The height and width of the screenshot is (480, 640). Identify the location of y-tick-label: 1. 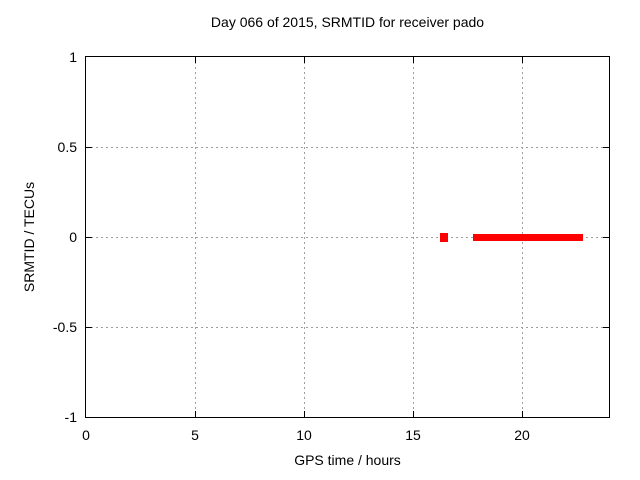
(73, 57).